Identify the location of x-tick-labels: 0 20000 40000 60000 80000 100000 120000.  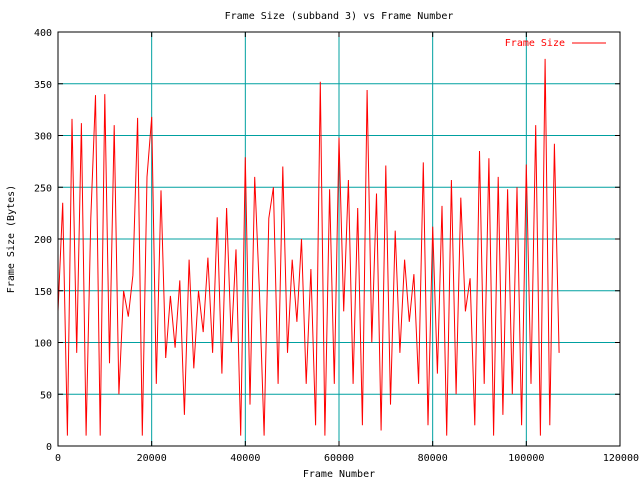
(347, 458).